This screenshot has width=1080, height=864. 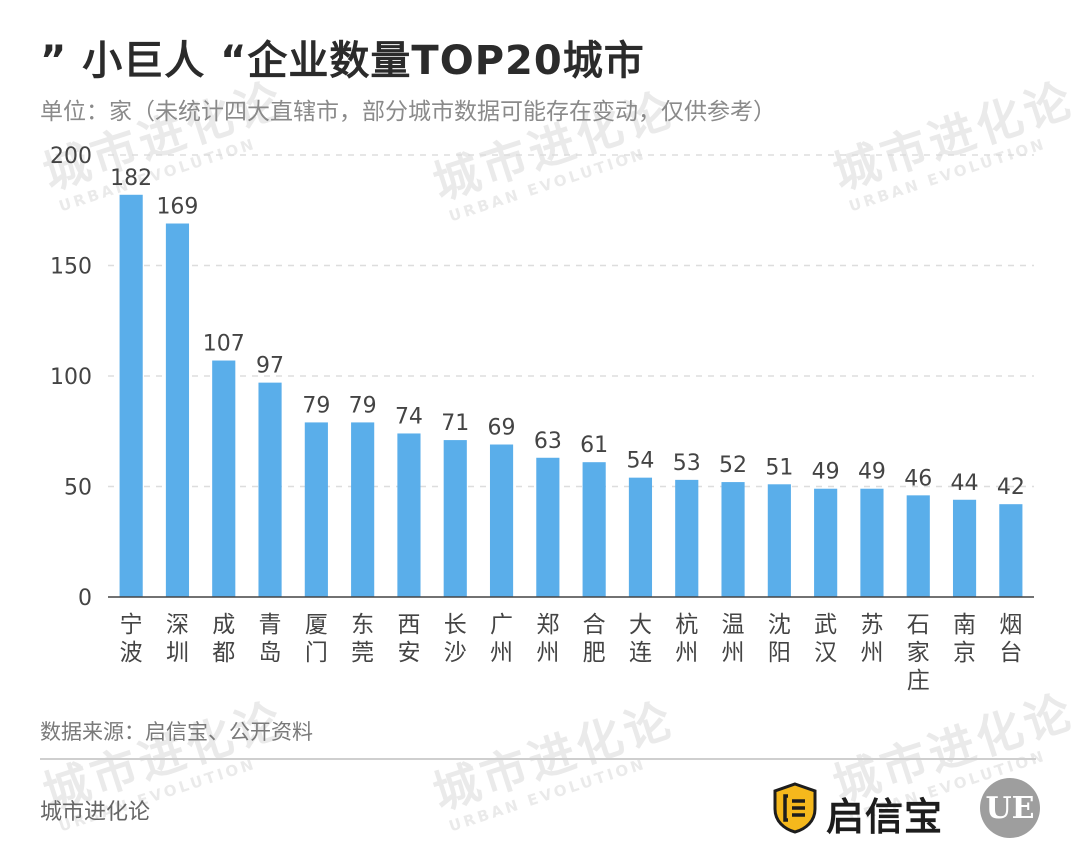 What do you see at coordinates (795, 808) in the screenshot?
I see `shield-bracket-icon` at bounding box center [795, 808].